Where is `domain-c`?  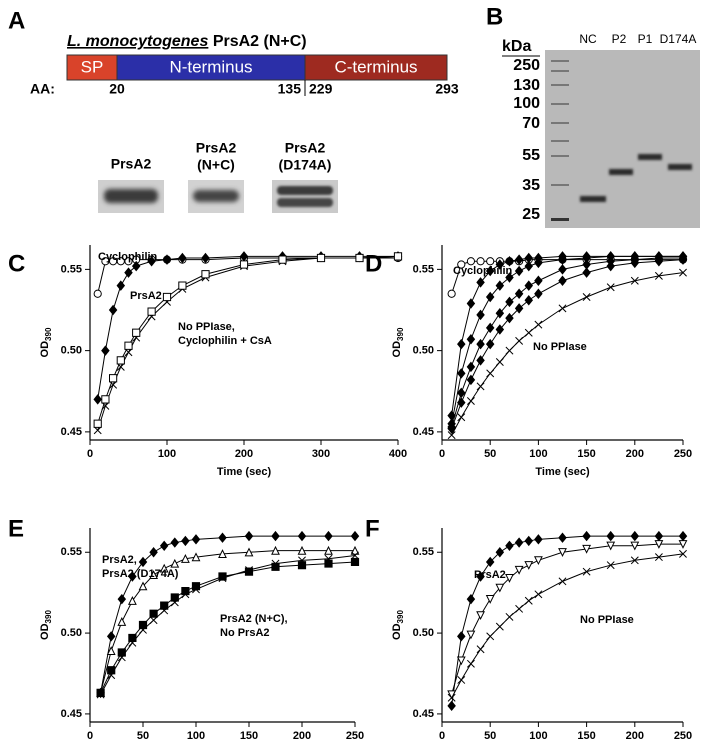 domain-c is located at coordinates (376, 67).